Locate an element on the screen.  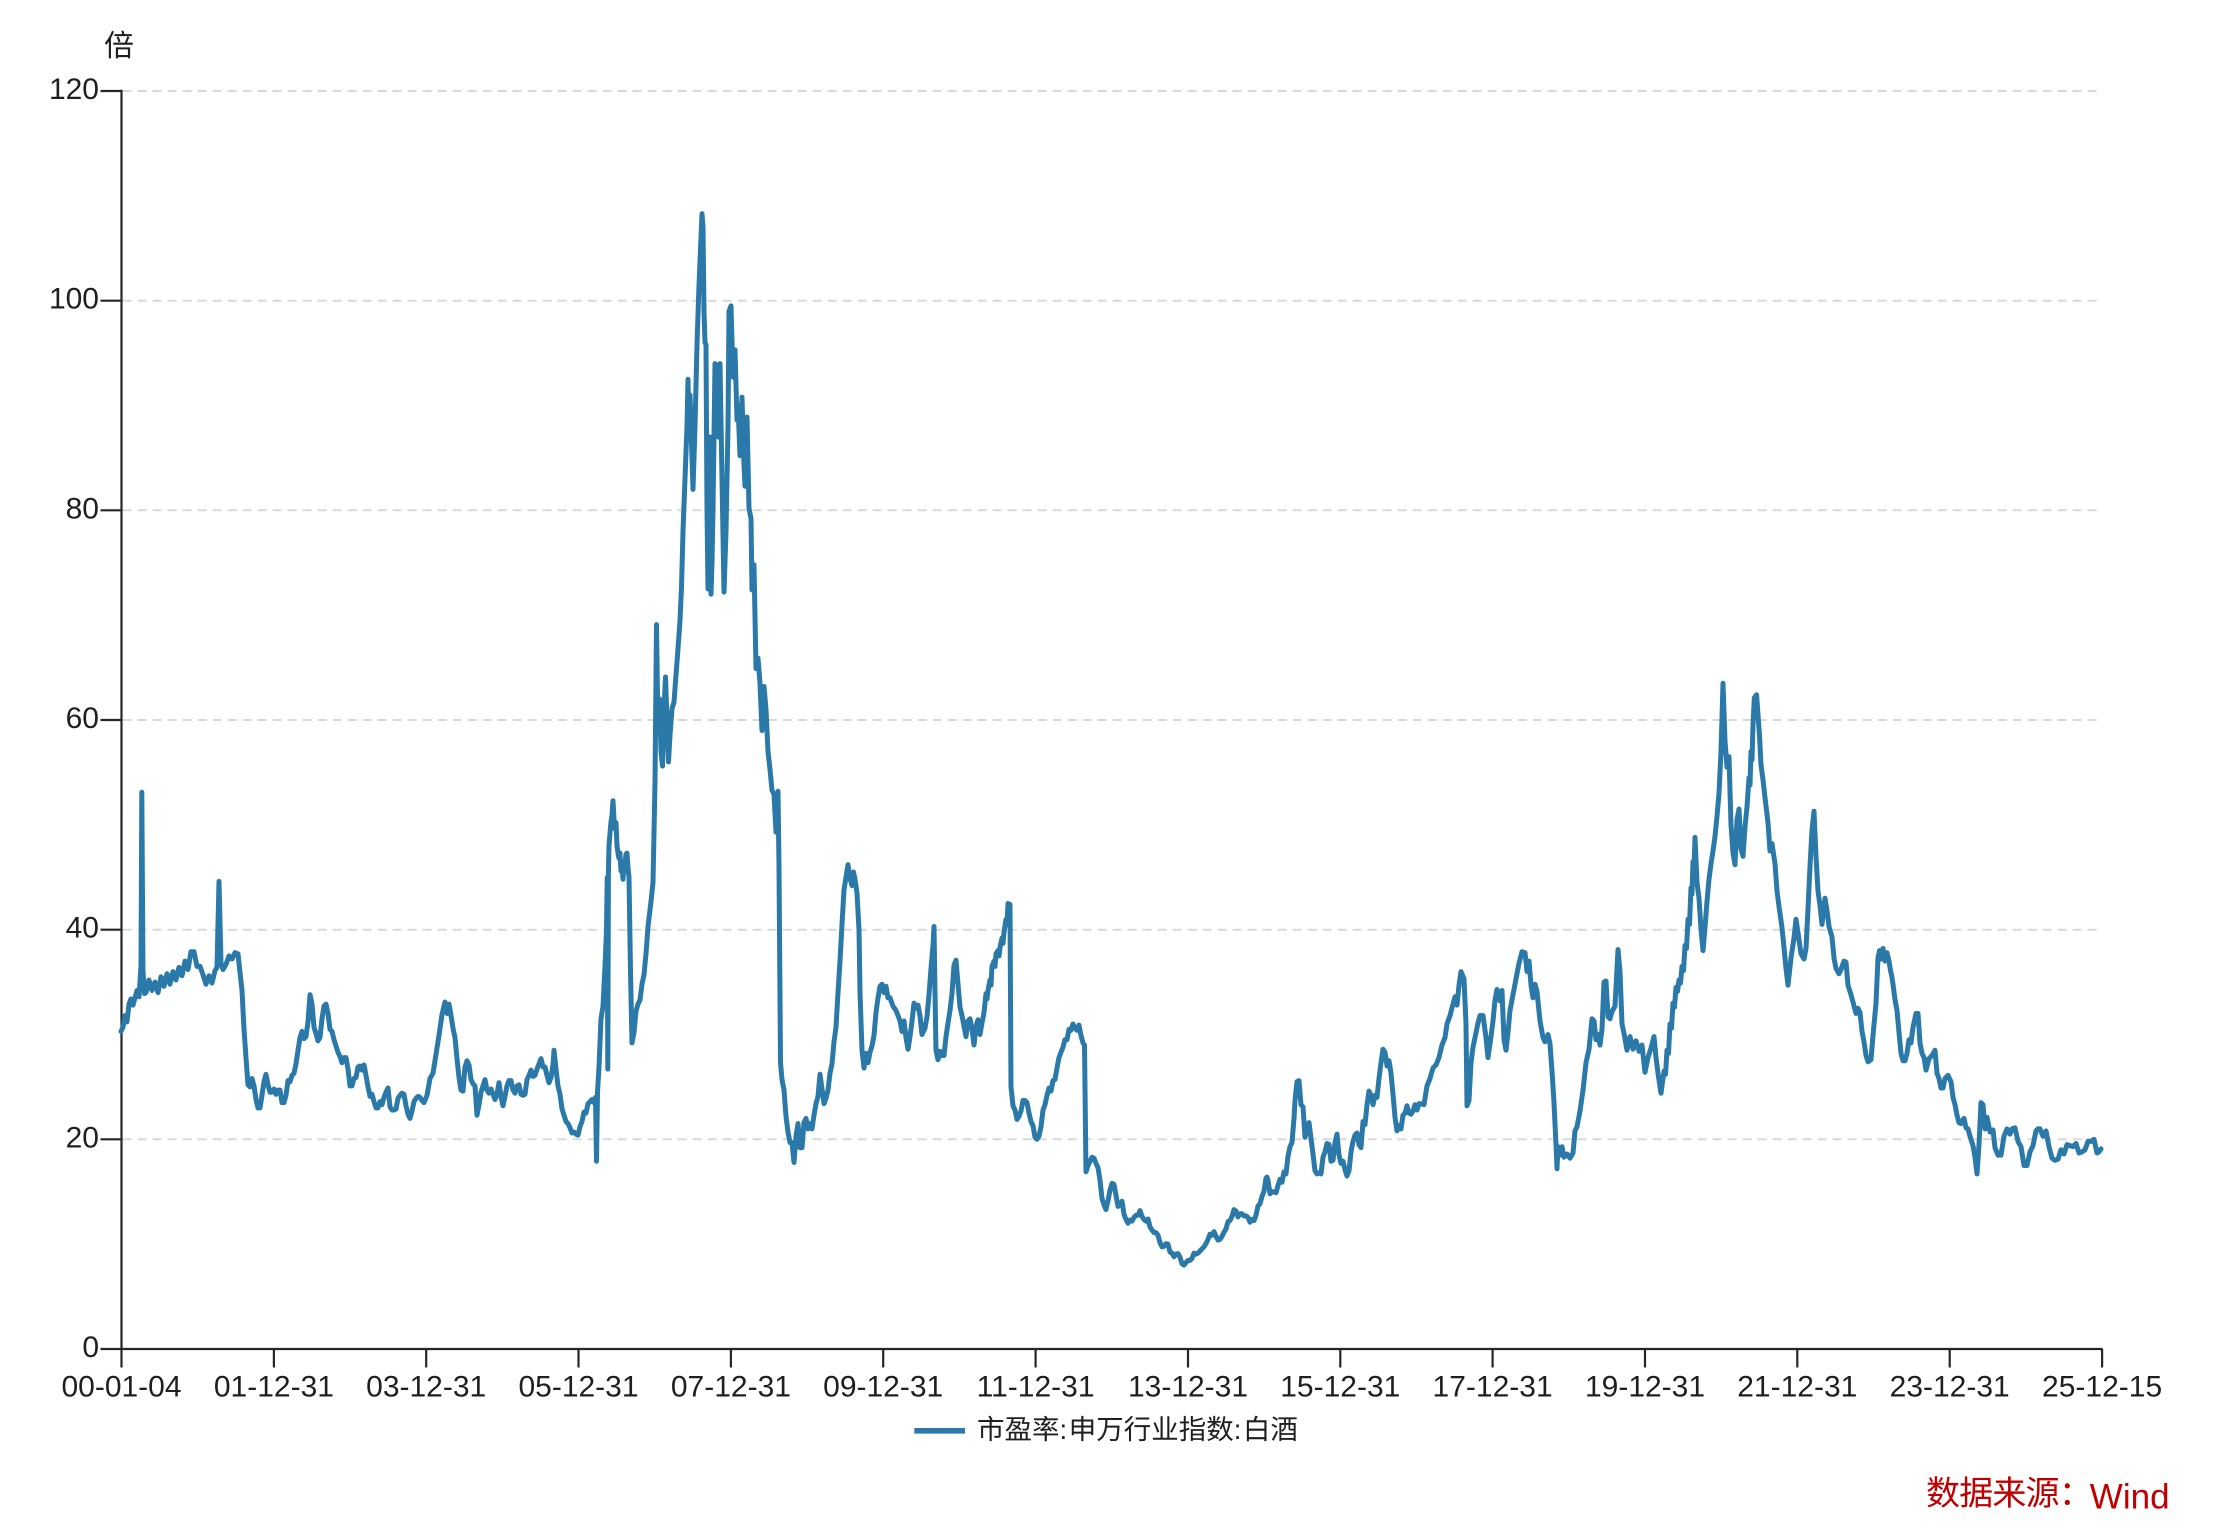
svg-text: 01-12-31 is located at coordinates (274, 1387).